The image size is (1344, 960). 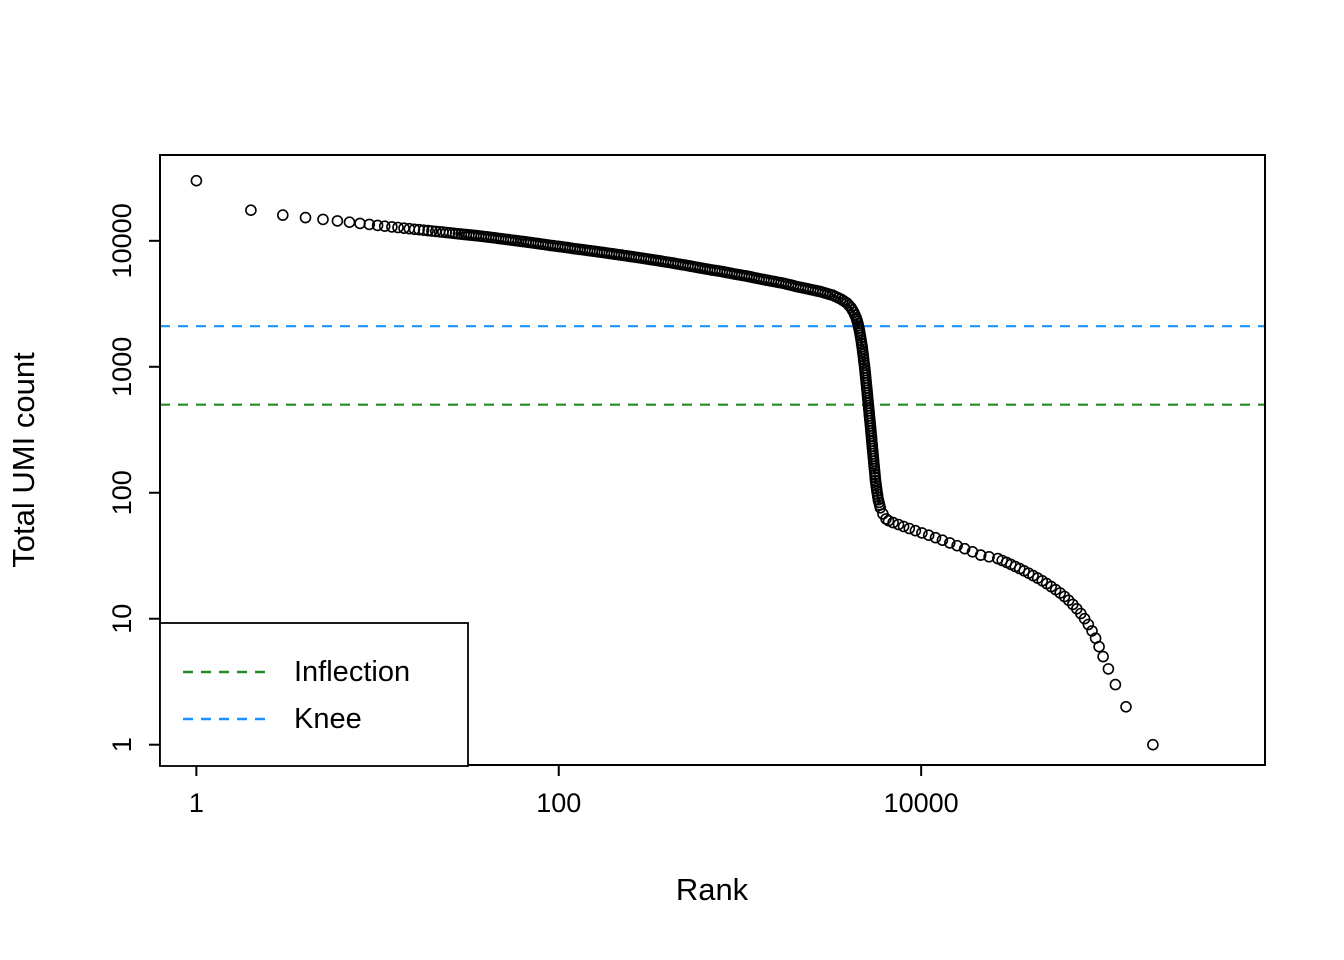 I want to click on x-axis-title: Rank, so click(x=712, y=889).